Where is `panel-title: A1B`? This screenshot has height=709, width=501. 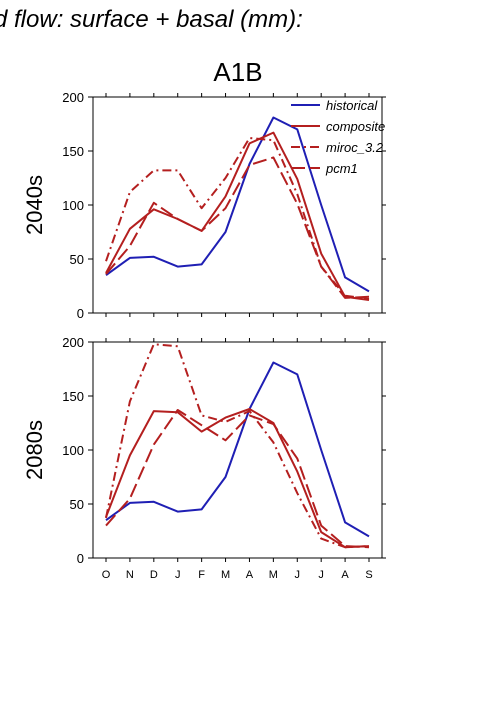 panel-title: A1B is located at coordinates (237, 72).